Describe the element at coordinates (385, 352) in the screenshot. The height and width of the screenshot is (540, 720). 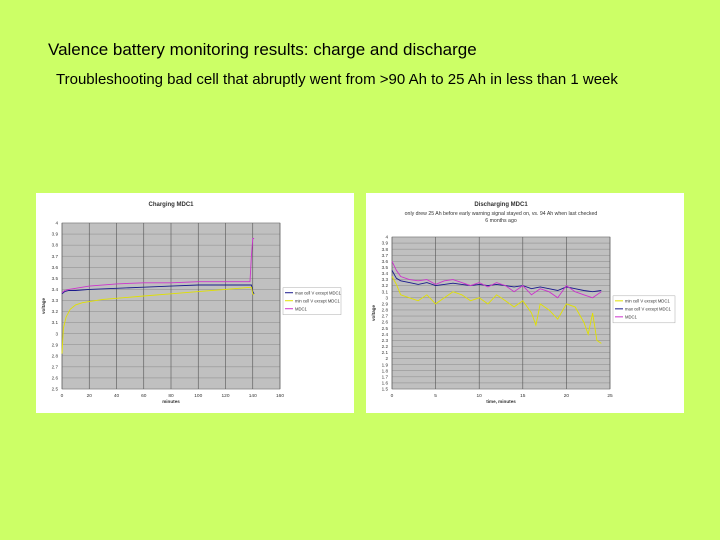
I see `y-tick-label: 2.1` at that location.